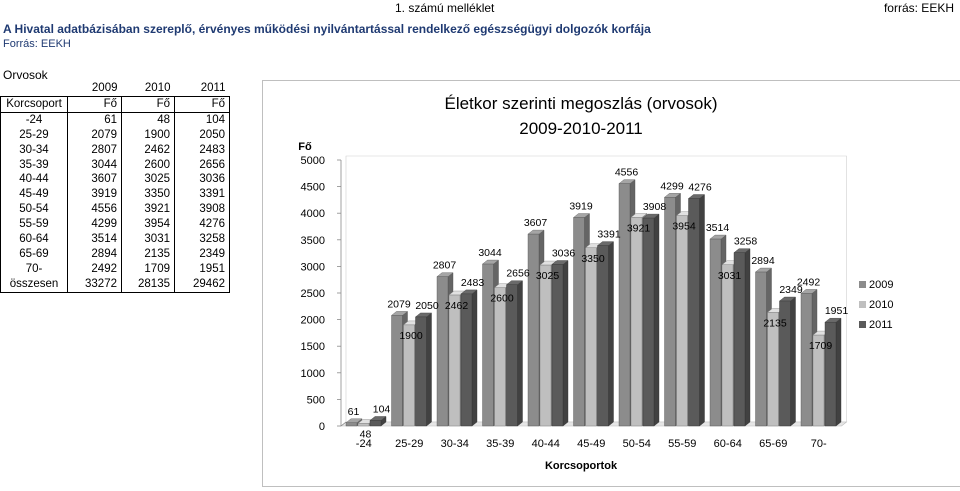  What do you see at coordinates (94, 195) in the screenshot?
I see `table-cell: 3919` at bounding box center [94, 195].